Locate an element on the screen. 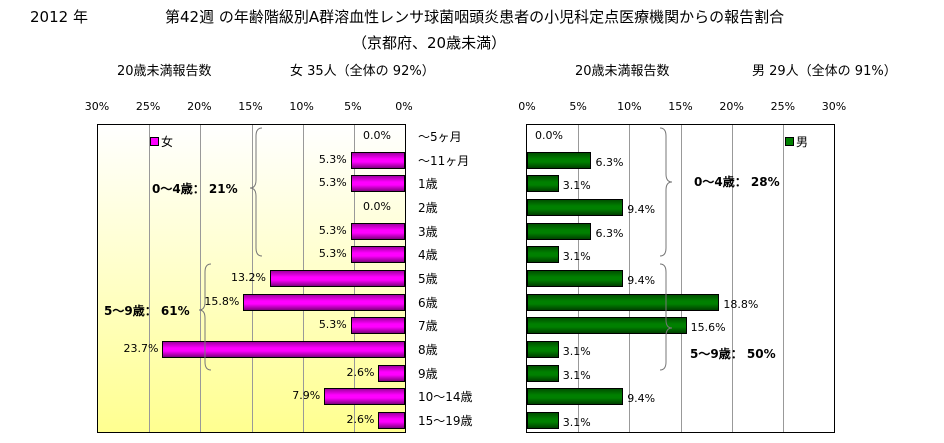 This screenshot has height=443, width=944. chart-subtitle: （京都府、20歳未満） is located at coordinates (429, 43).